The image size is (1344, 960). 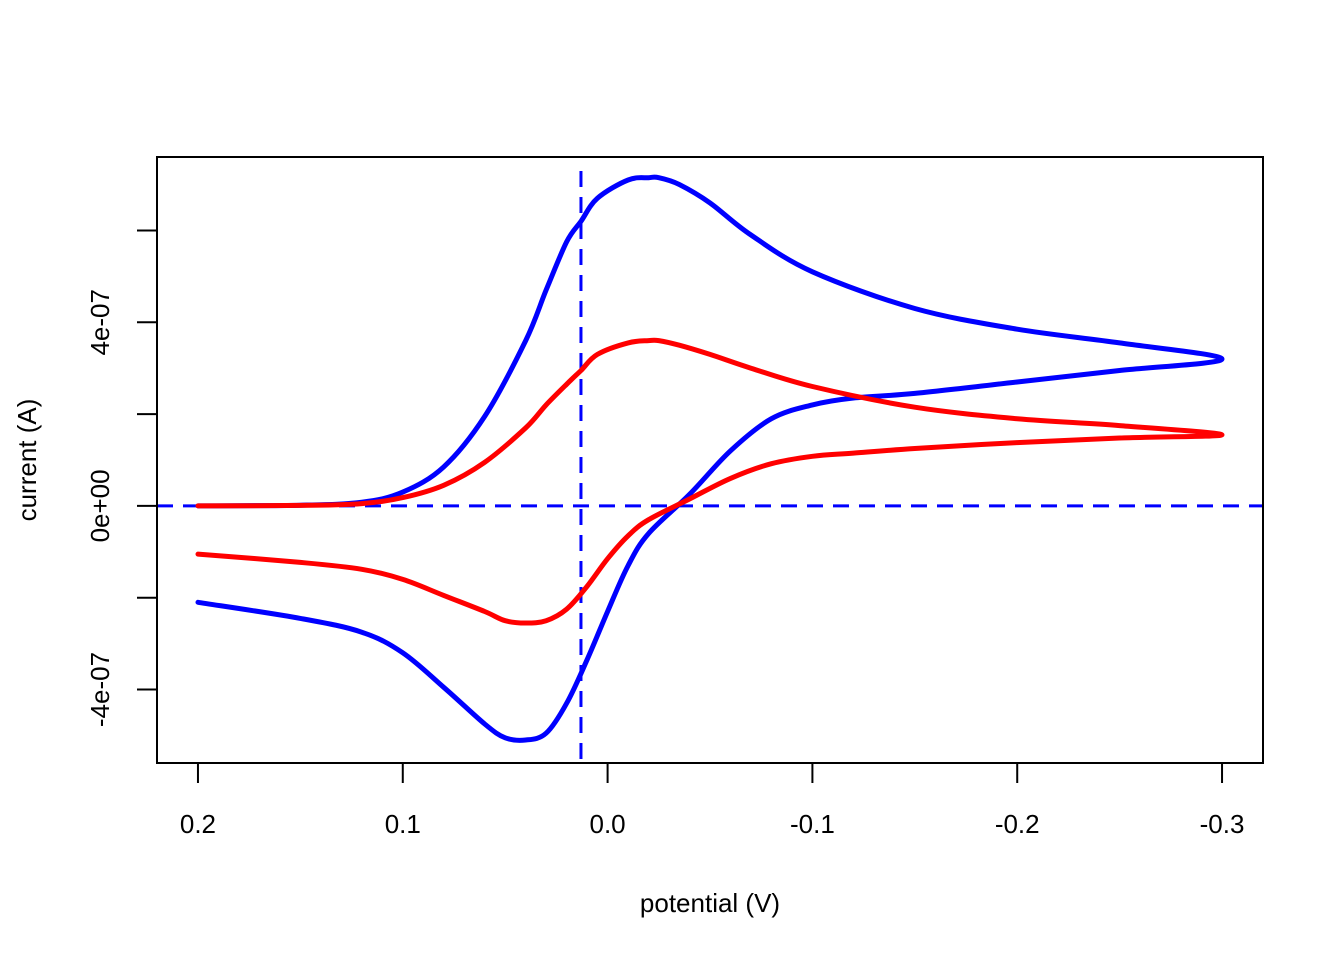 I want to click on x-tick-label: -0.2, so click(x=1017, y=824).